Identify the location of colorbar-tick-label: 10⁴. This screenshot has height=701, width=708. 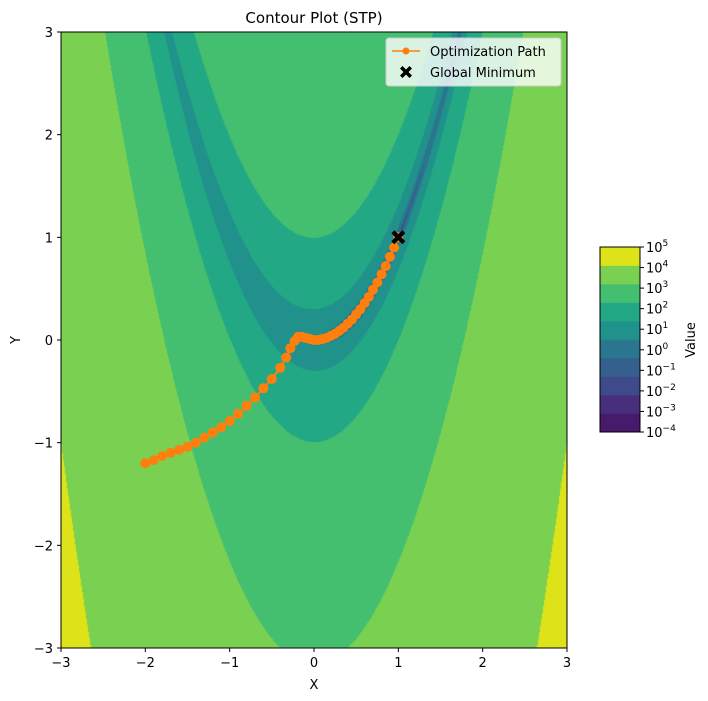
(657, 268).